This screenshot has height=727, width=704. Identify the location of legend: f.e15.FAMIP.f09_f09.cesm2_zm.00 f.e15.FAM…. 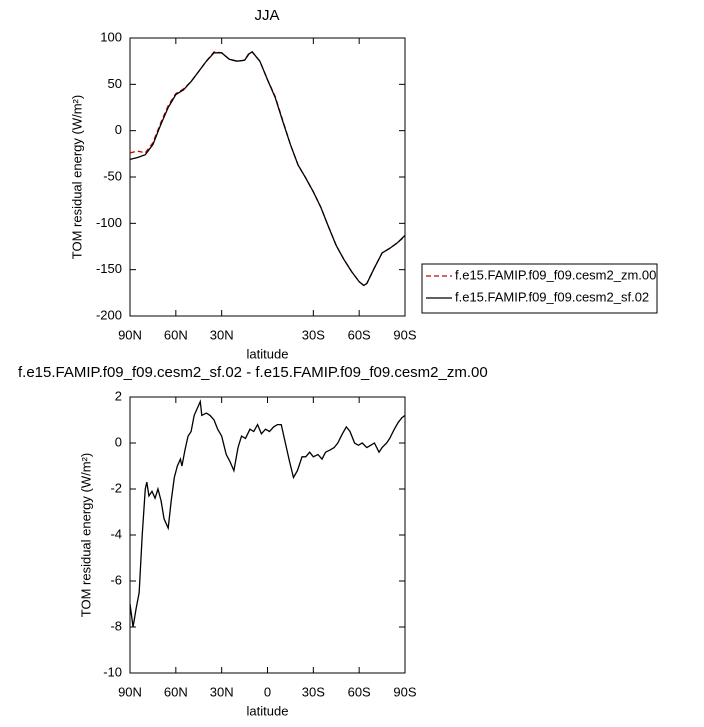
(539, 288).